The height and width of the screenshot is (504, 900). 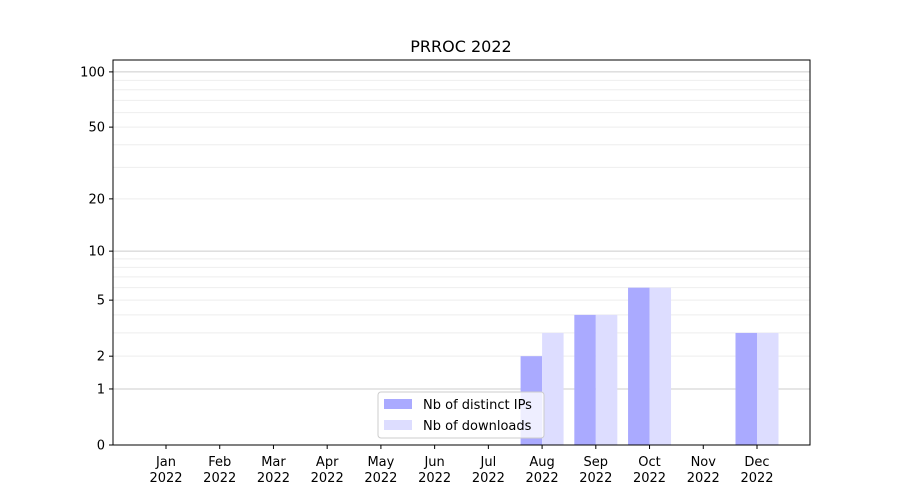 What do you see at coordinates (101, 357) in the screenshot?
I see `y-tick-label: 2` at bounding box center [101, 357].